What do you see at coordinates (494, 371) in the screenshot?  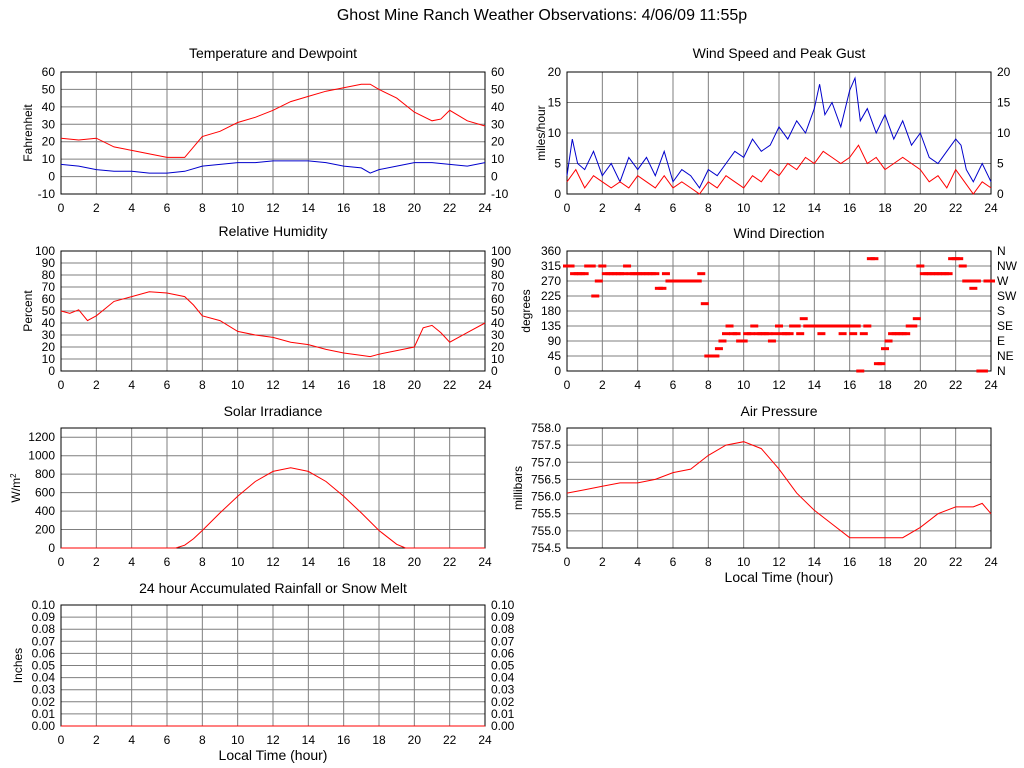 I see `y-tick-label-right: 0` at bounding box center [494, 371].